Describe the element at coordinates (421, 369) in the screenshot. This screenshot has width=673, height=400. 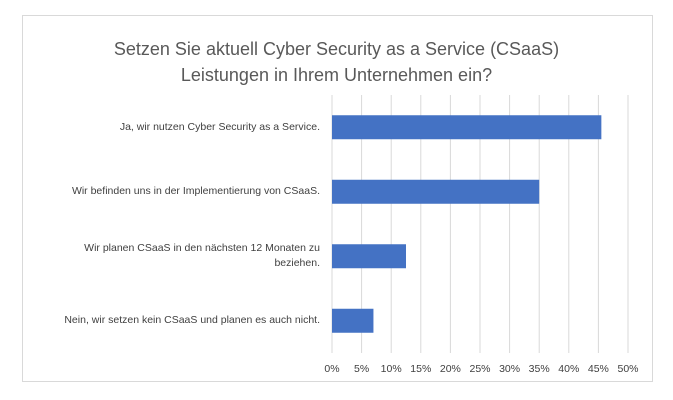
I see `x-tick-label: 15%` at that location.